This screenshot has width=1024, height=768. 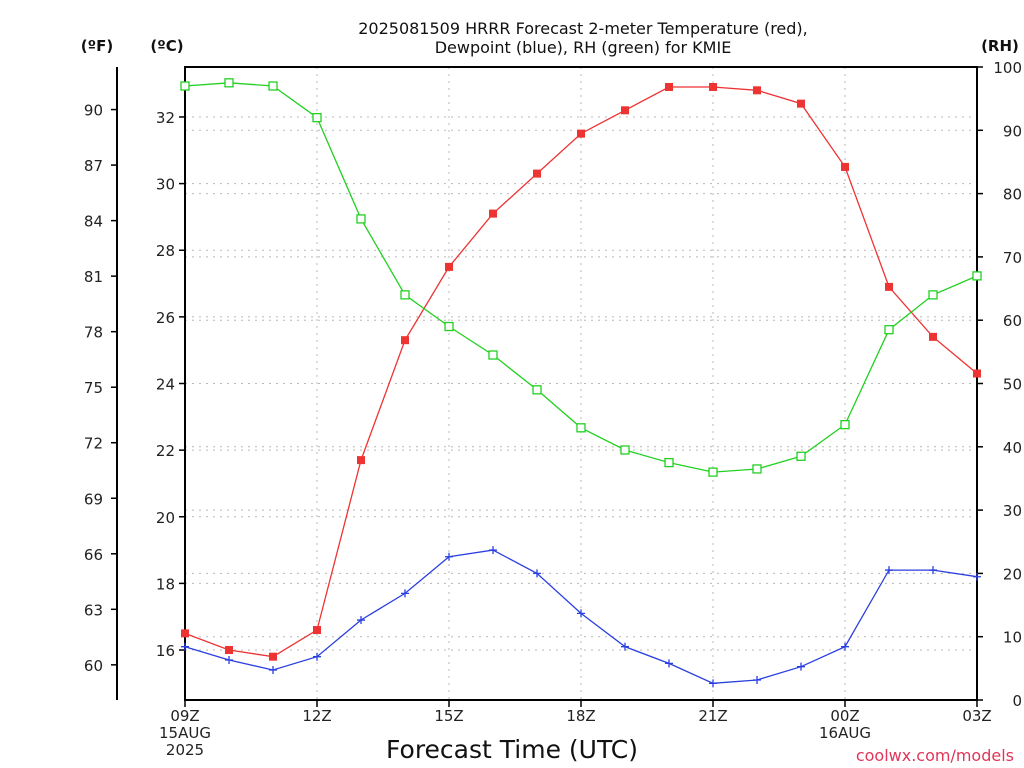 What do you see at coordinates (935, 755) in the screenshot?
I see `source-credit: coolwx.com/models` at bounding box center [935, 755].